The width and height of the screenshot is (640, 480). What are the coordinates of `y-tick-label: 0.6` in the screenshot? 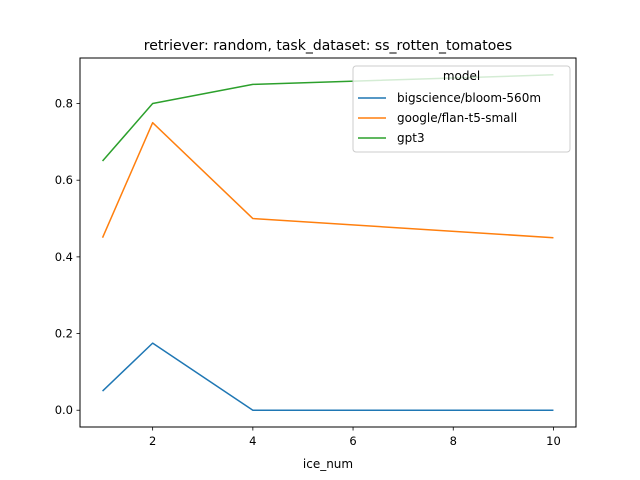 It's located at (64, 180).